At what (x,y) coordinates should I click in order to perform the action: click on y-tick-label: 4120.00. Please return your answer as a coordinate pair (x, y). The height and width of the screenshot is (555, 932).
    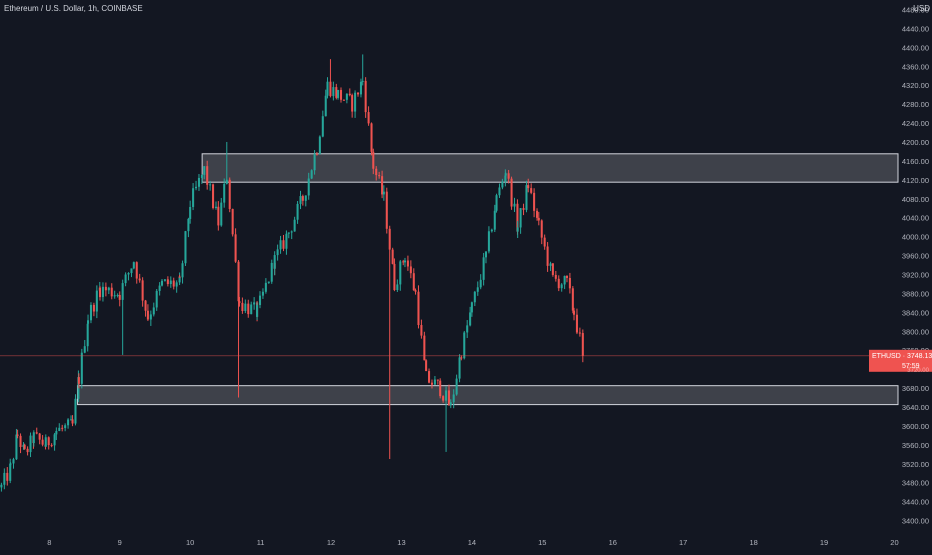
    Looking at the image, I should click on (915, 180).